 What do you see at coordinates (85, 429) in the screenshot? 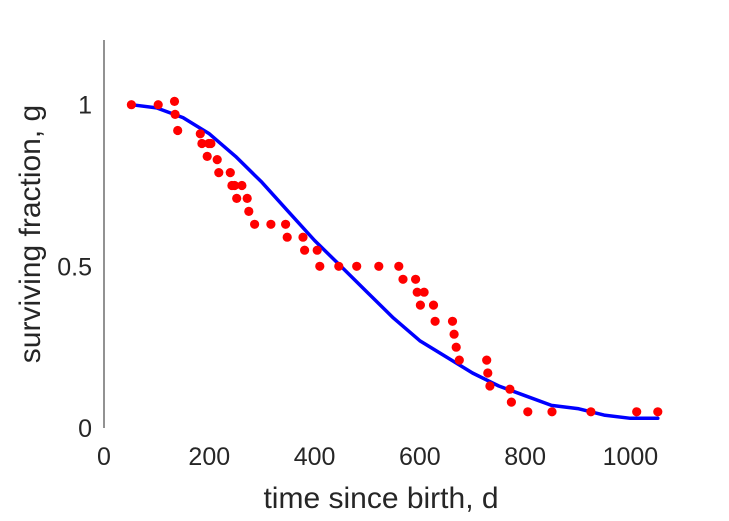
I see `y-tick-label: 0` at bounding box center [85, 429].